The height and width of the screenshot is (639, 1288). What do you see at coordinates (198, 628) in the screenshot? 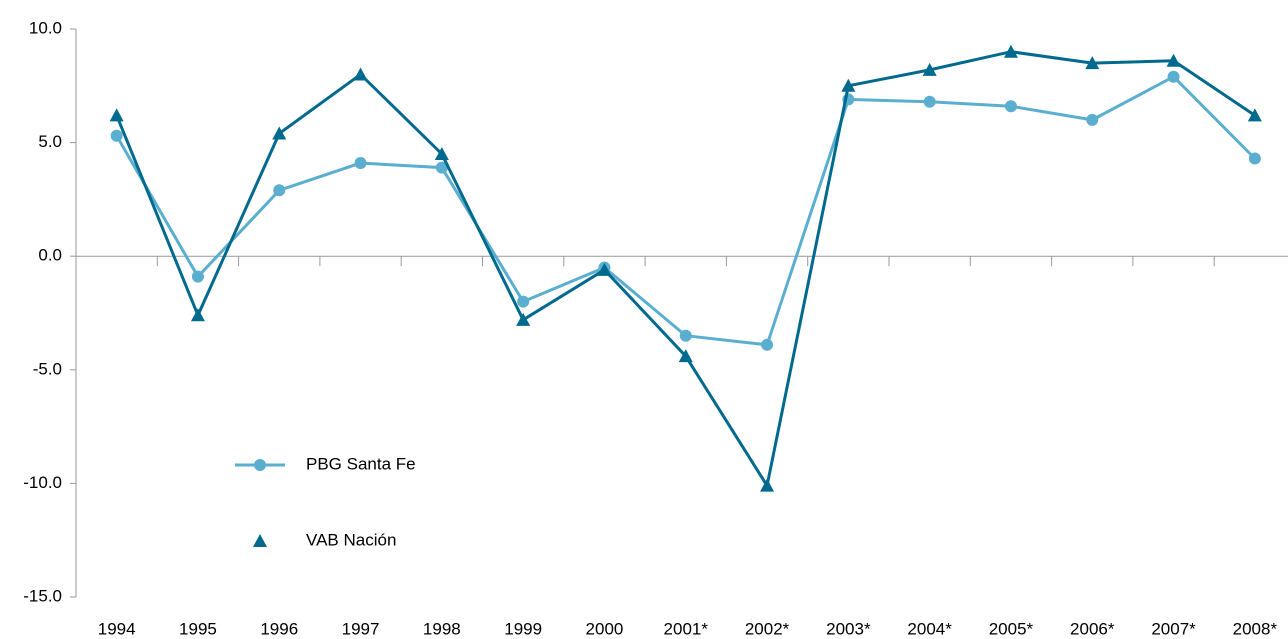
I see `x-tick-label: 1995` at bounding box center [198, 628].